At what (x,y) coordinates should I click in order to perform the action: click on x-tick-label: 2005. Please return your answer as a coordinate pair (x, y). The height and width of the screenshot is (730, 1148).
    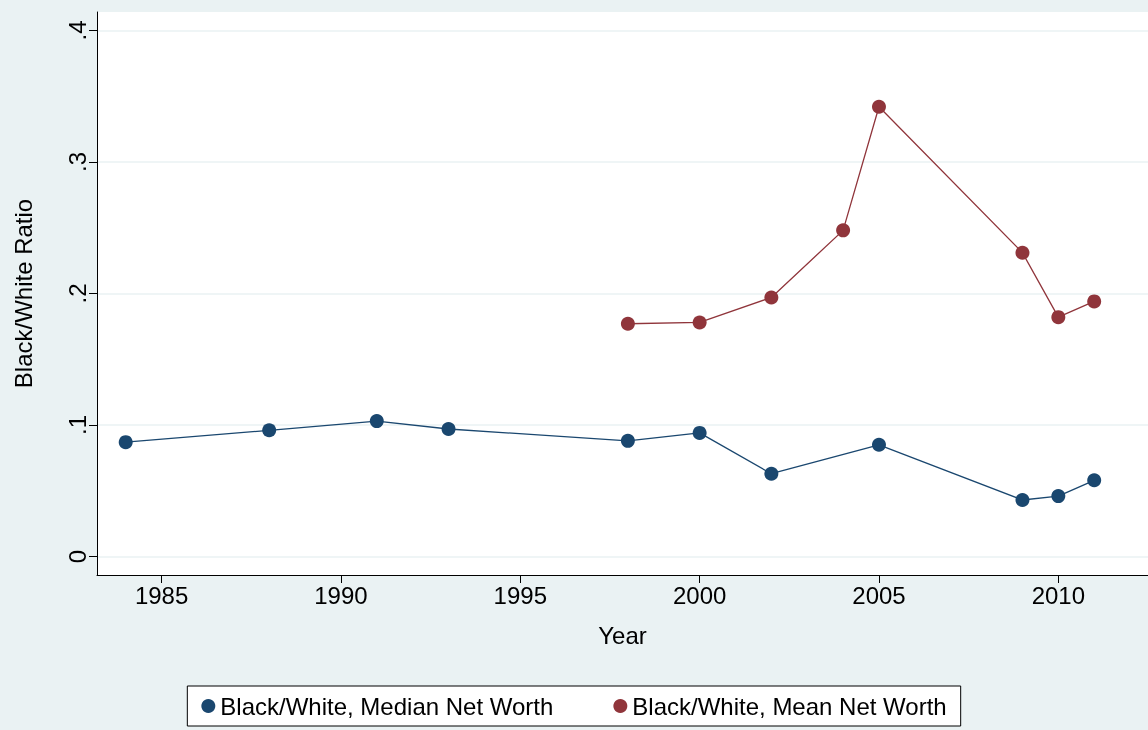
    Looking at the image, I should click on (879, 595).